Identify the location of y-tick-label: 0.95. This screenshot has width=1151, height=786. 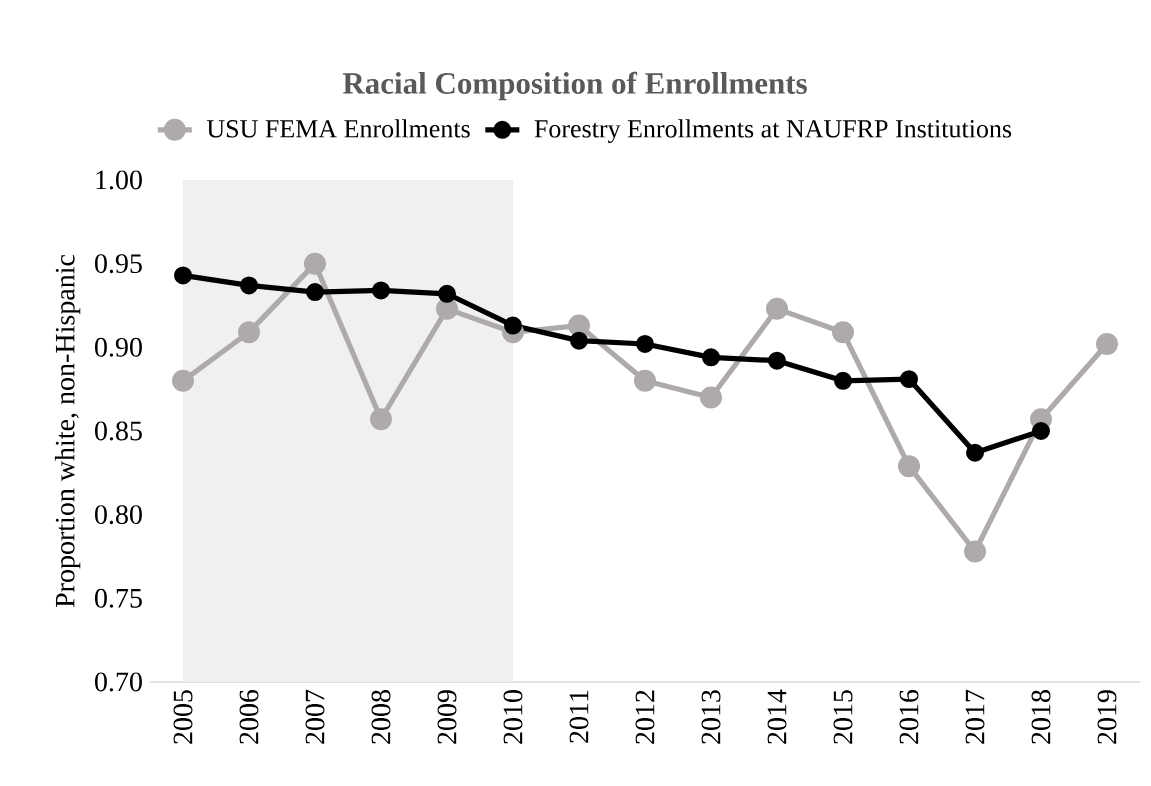
(118, 264).